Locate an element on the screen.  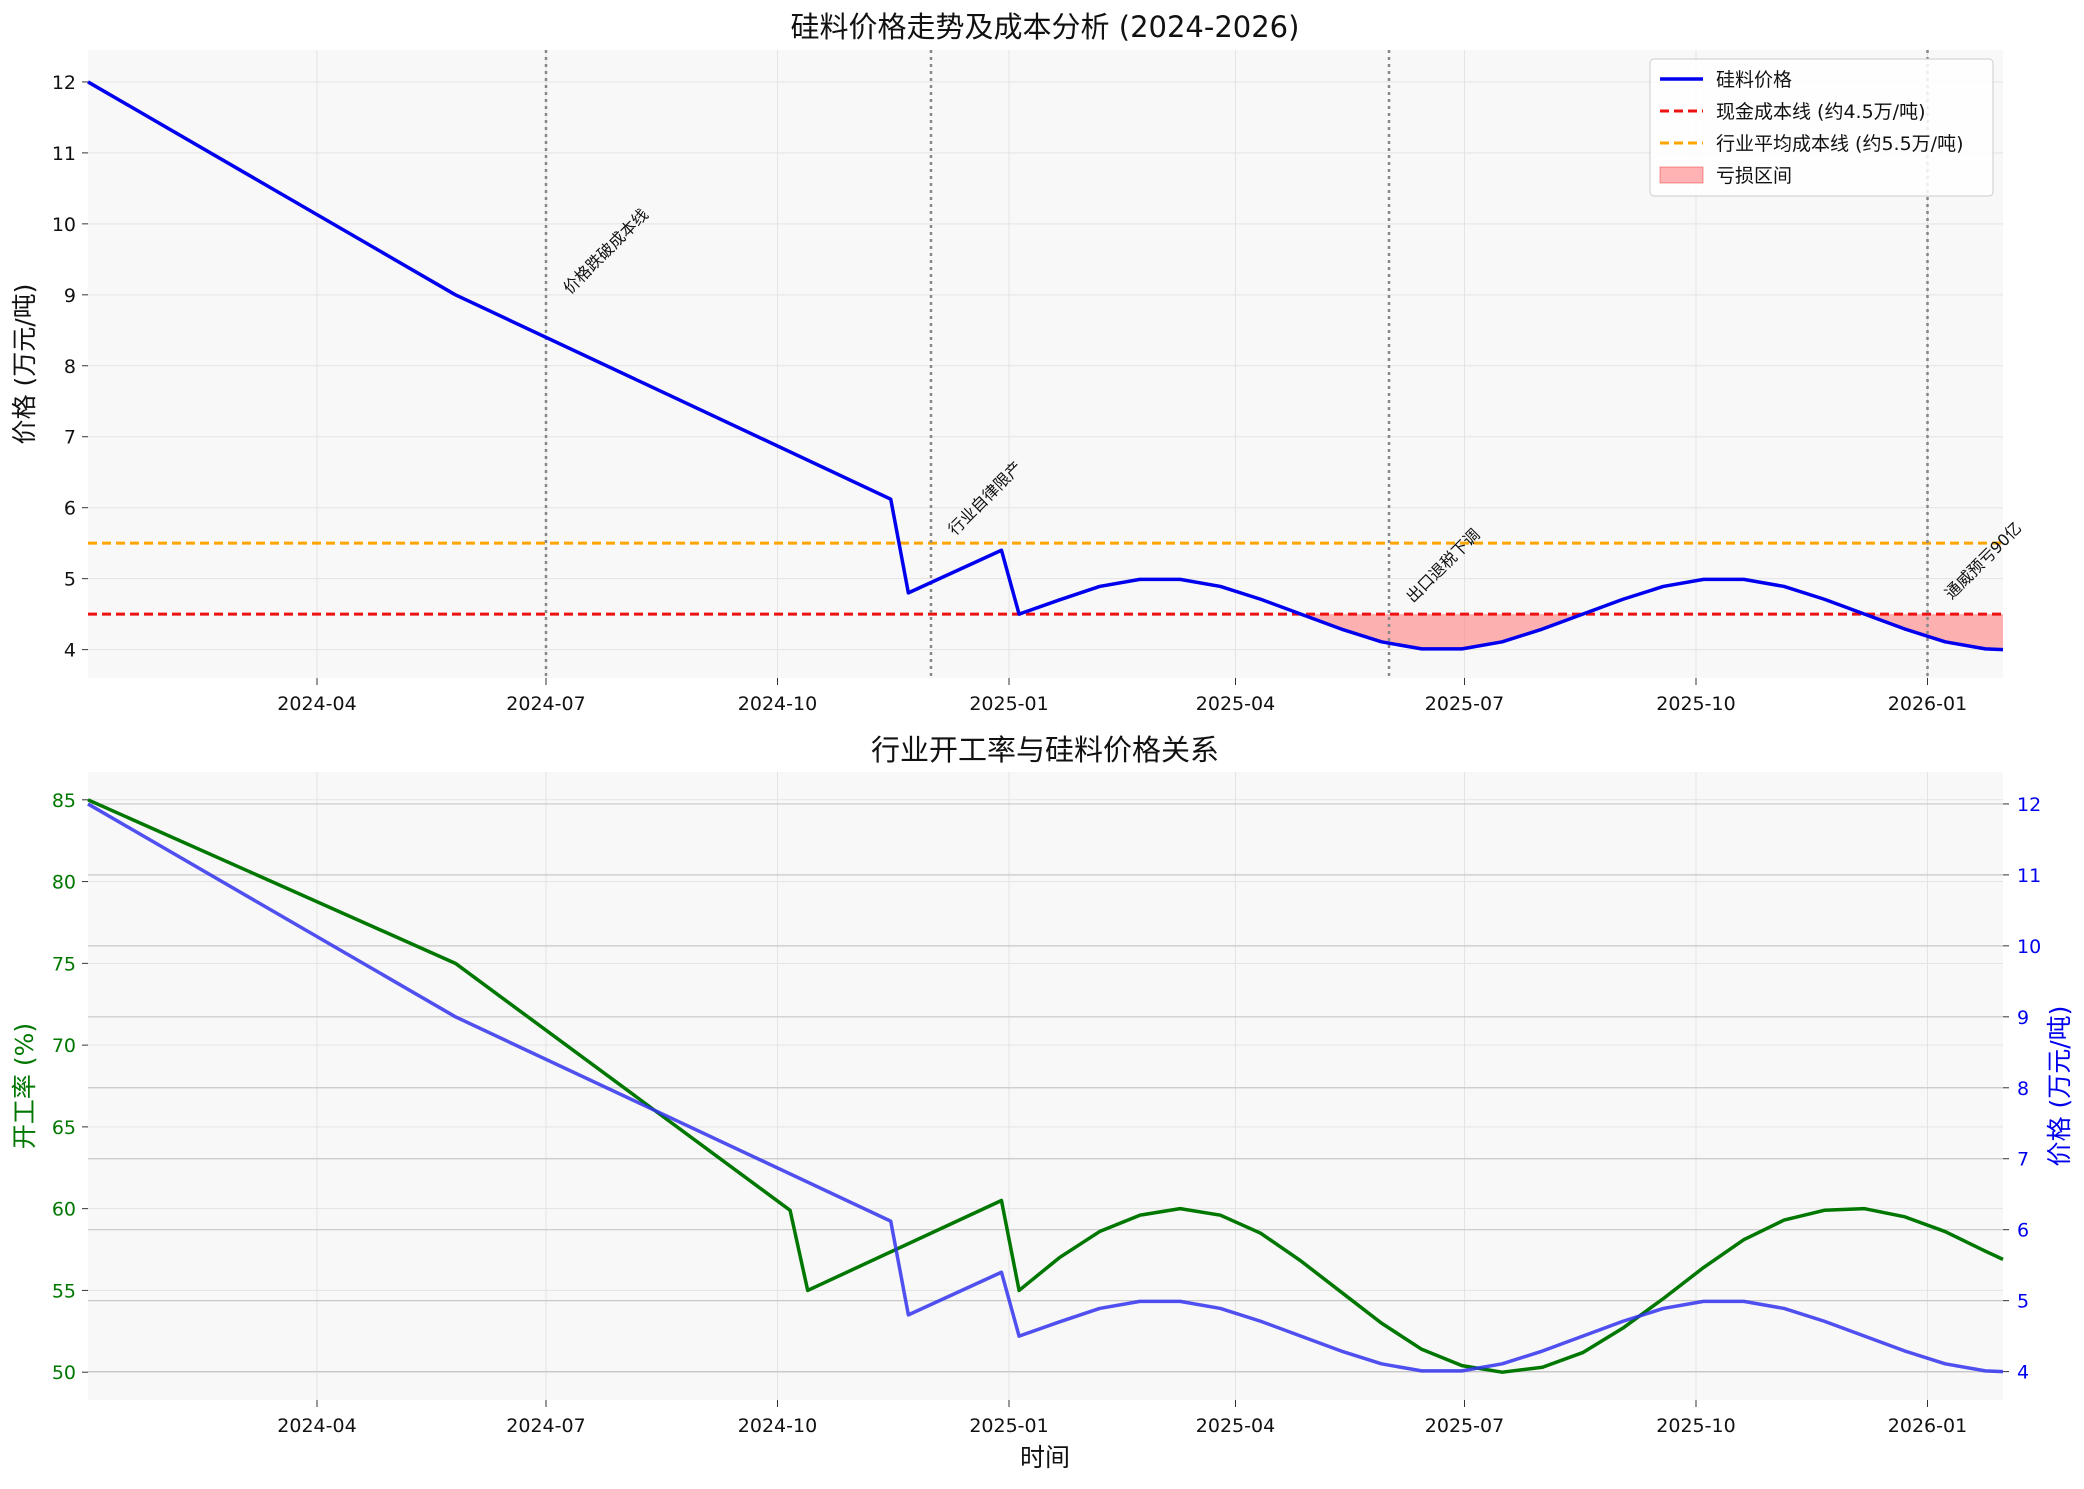
y-tick-label: 10 is located at coordinates (64, 225).